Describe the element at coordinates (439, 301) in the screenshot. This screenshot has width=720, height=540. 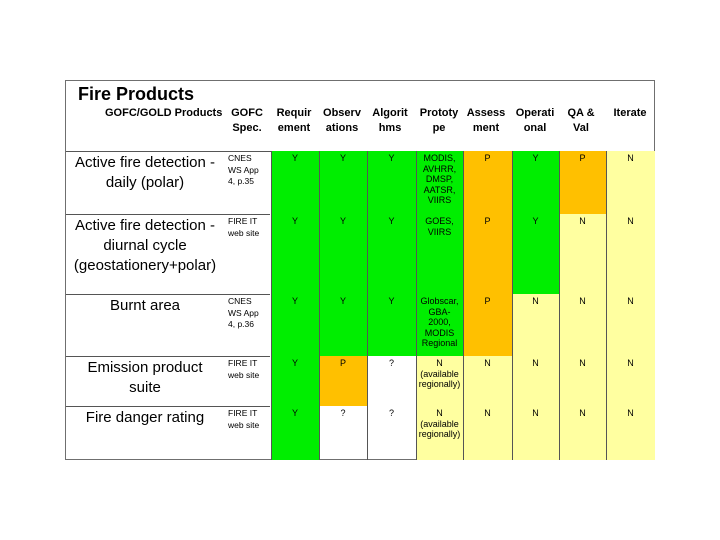
I see `prototype-value: Globscar,` at that location.